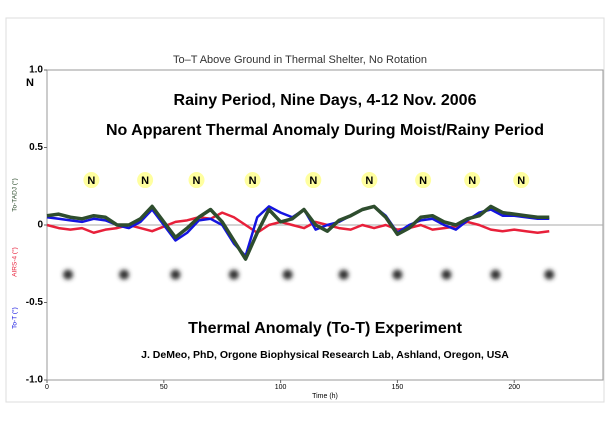 Image resolution: width=610 pixels, height=441 pixels. Describe the element at coordinates (164, 387) in the screenshot. I see `x-tick-label: 50` at that location.